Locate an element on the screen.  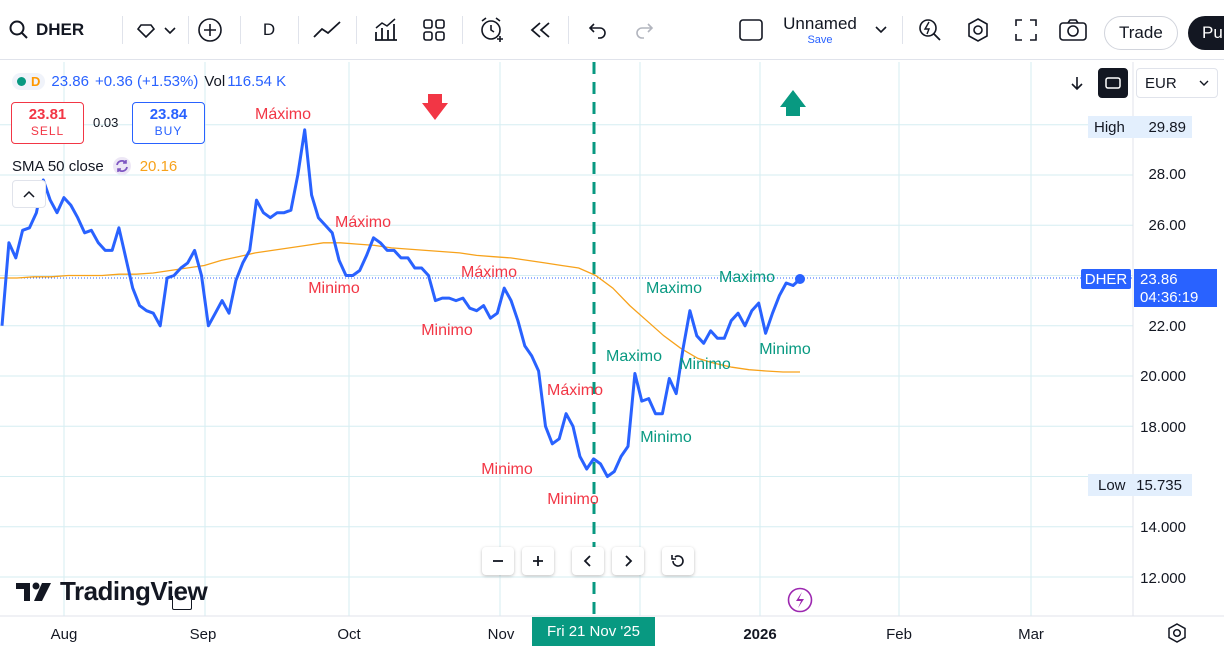
undo-button is located at coordinates (598, 30).